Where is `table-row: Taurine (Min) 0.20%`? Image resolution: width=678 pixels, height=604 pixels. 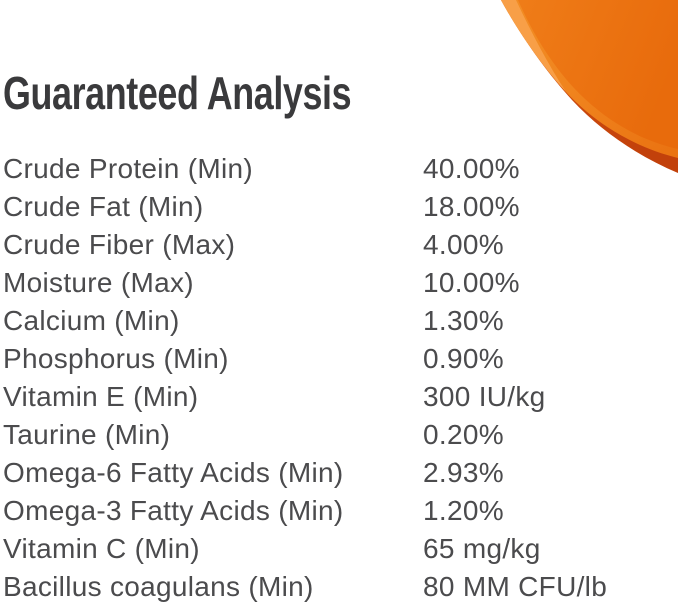
table-row: Taurine (Min) 0.20% is located at coordinates (337, 435).